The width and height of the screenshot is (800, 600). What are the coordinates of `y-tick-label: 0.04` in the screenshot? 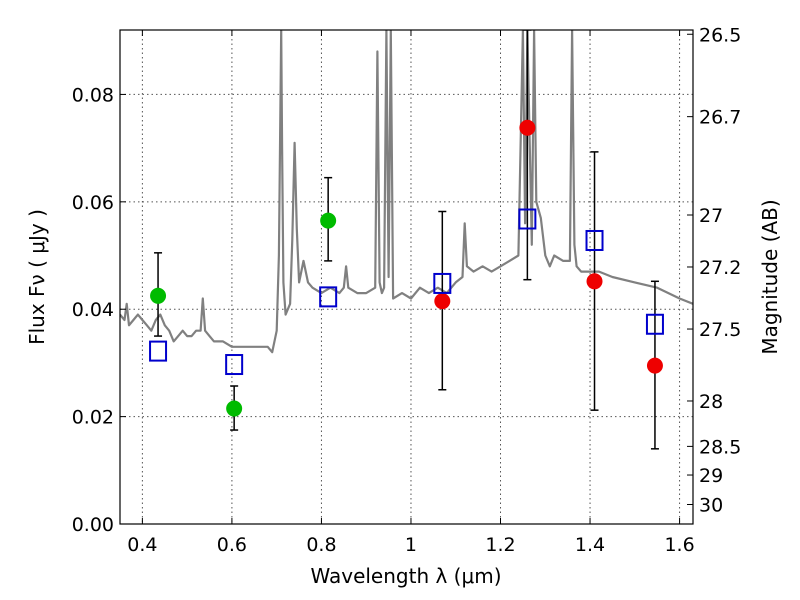 It's located at (93, 310).